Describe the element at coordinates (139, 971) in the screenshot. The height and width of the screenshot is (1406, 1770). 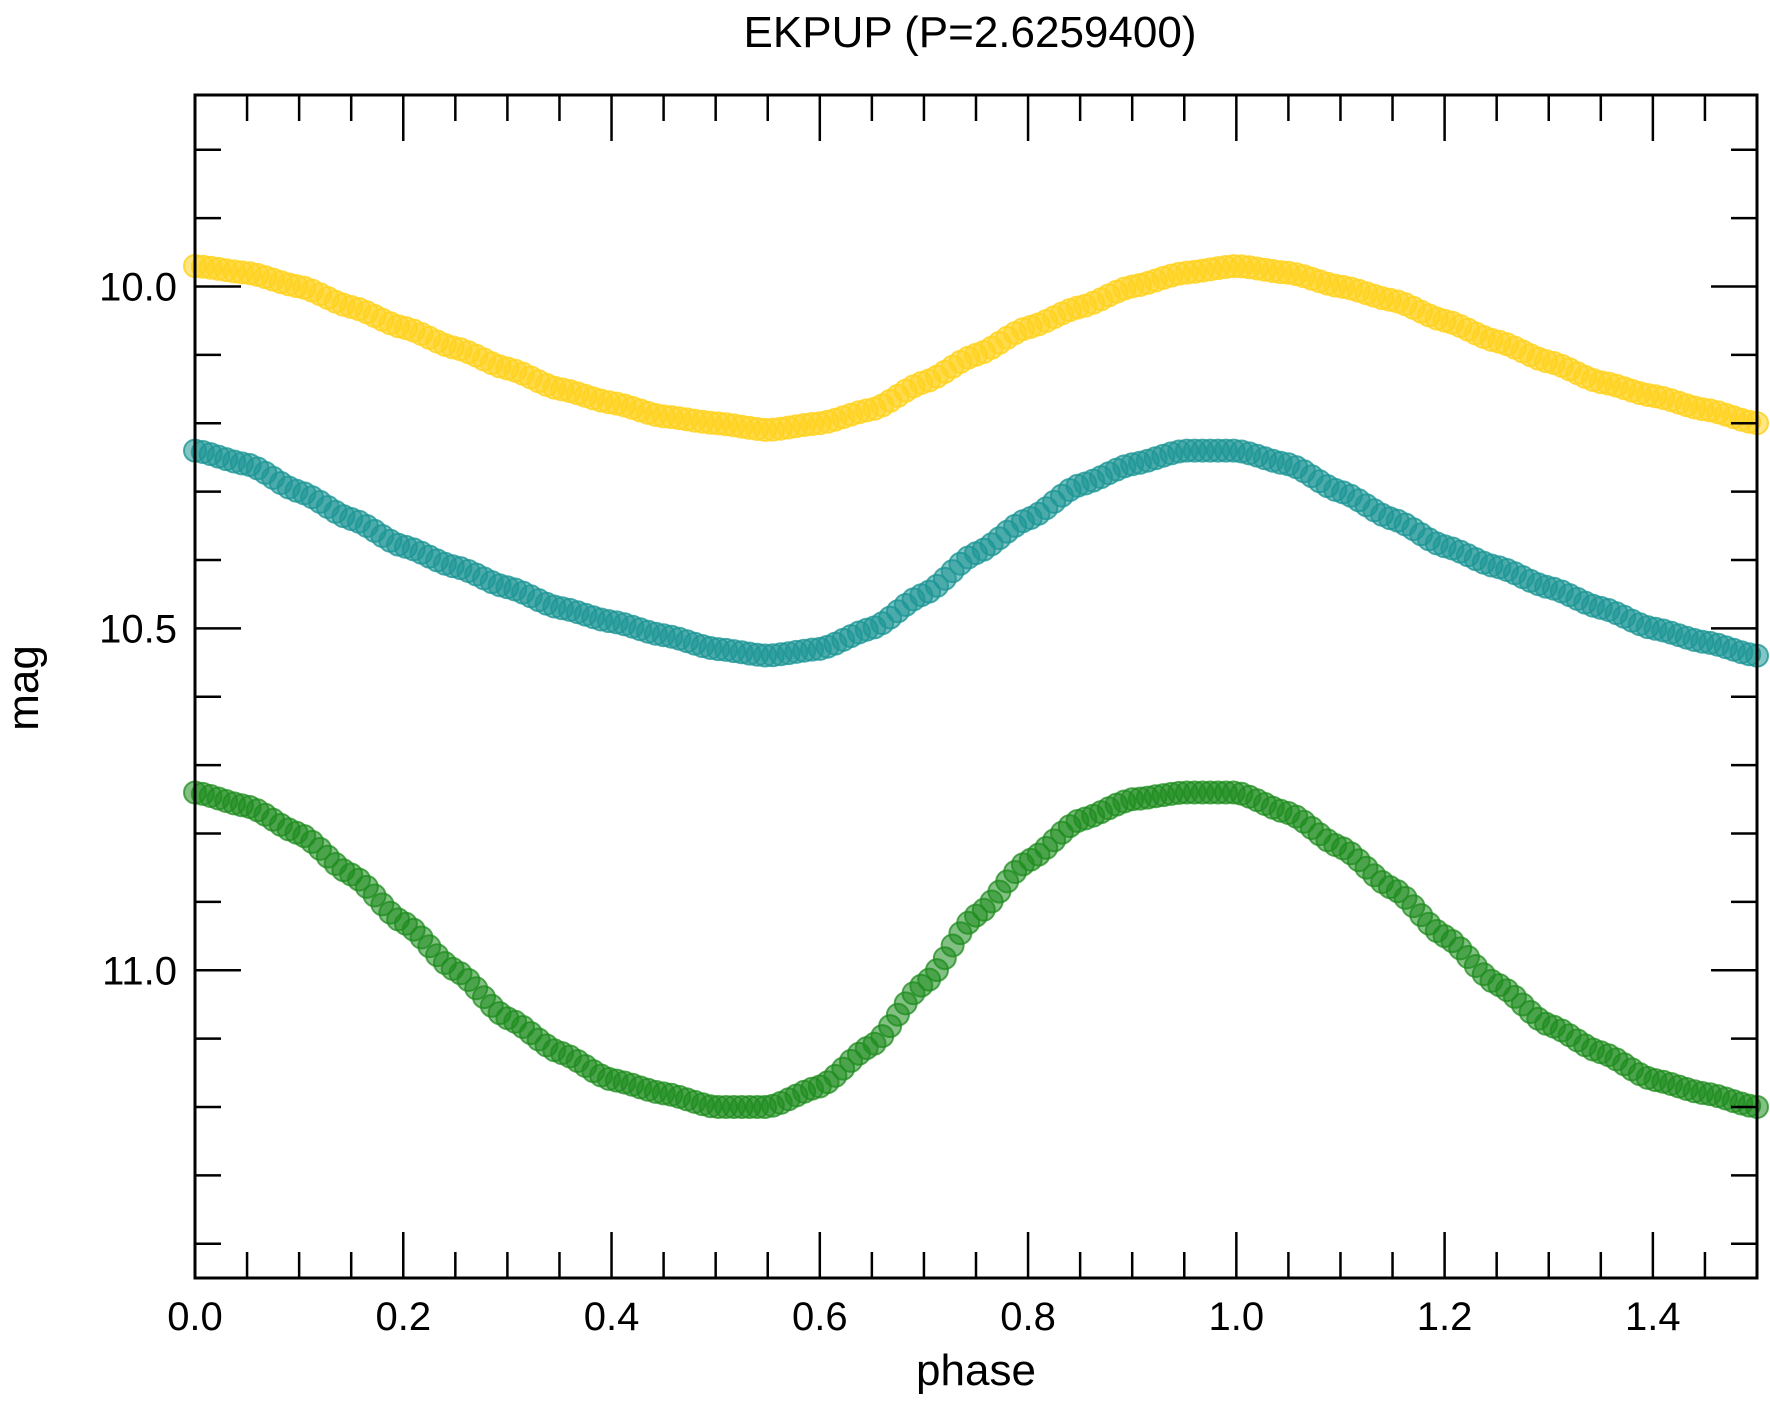
I see `y-tick-label: 11.0` at that location.